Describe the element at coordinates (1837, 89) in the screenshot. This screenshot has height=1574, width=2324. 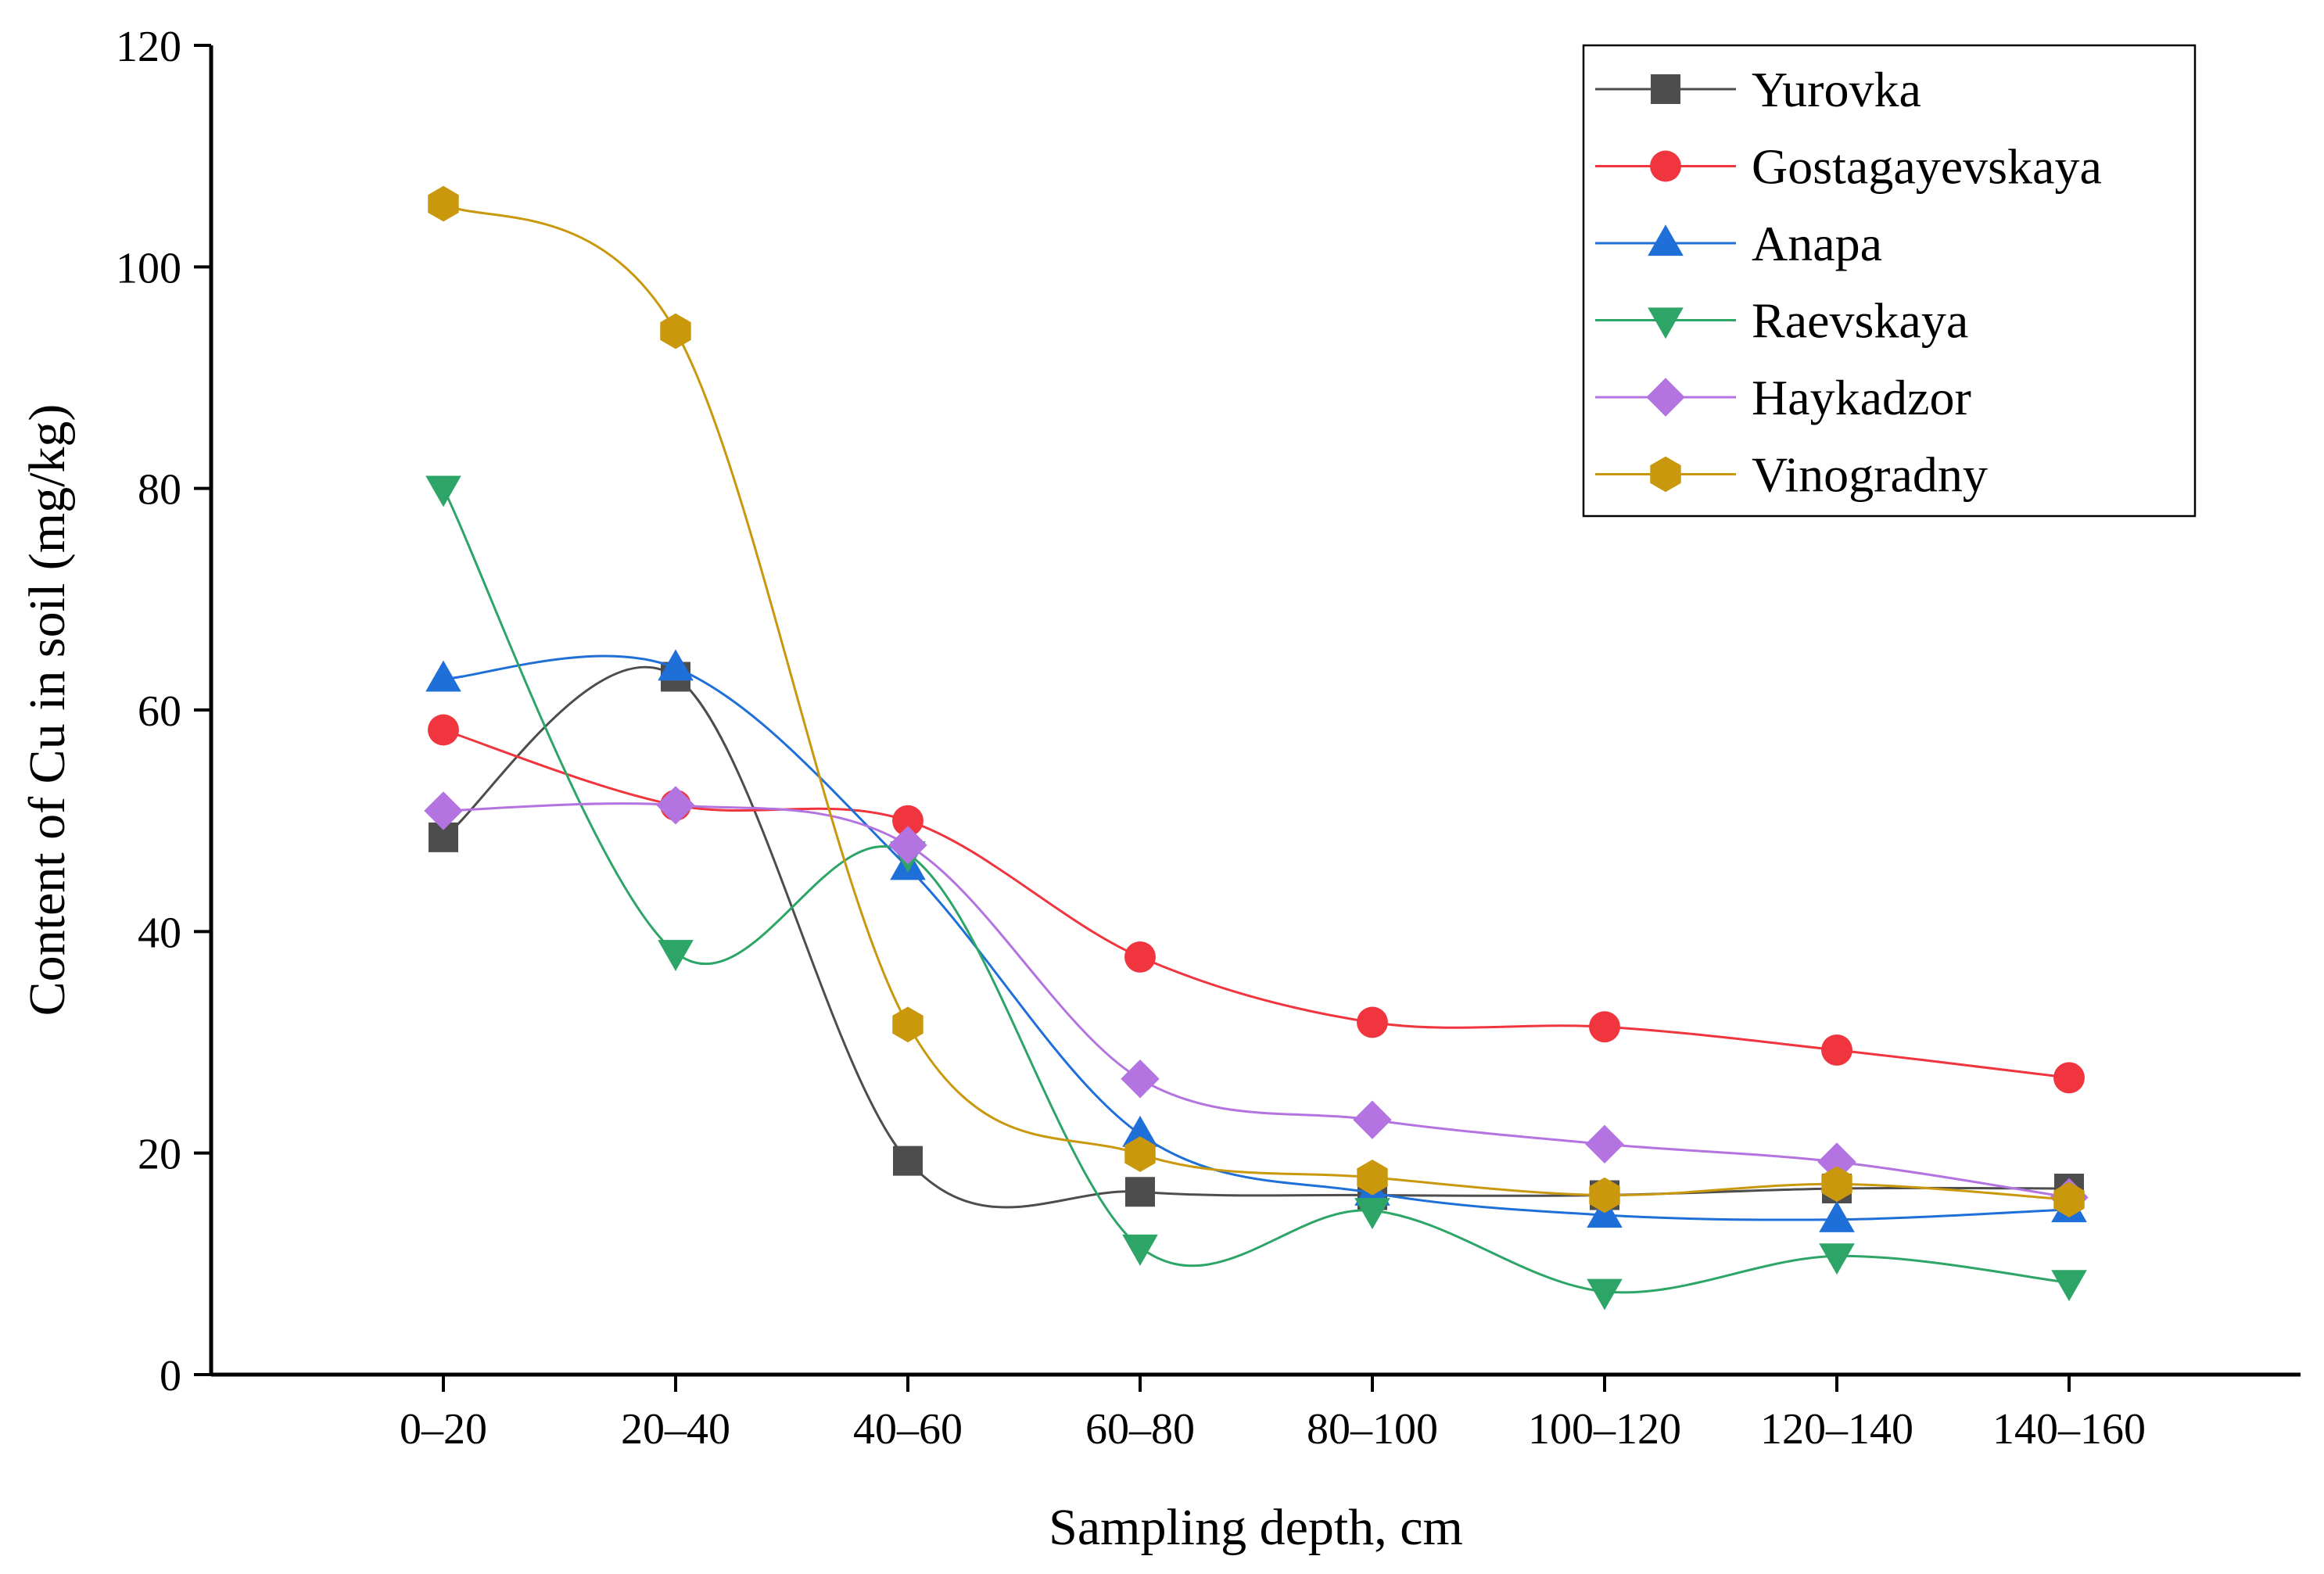
I see `legend-label-yurovka: Yurovka` at that location.